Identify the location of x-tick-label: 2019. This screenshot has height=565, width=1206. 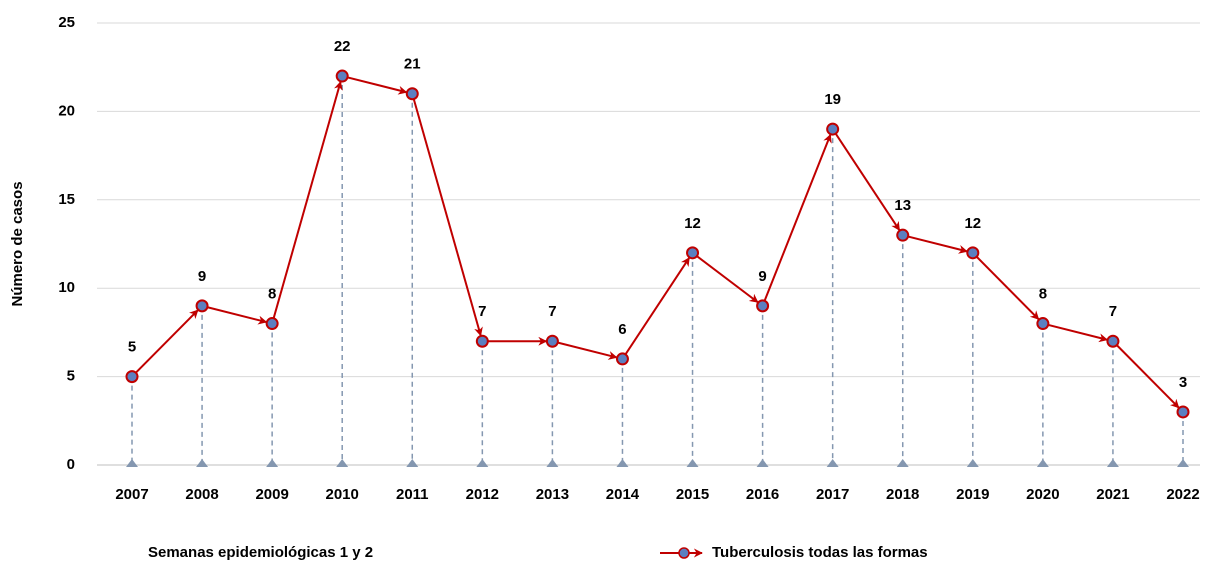
(972, 494).